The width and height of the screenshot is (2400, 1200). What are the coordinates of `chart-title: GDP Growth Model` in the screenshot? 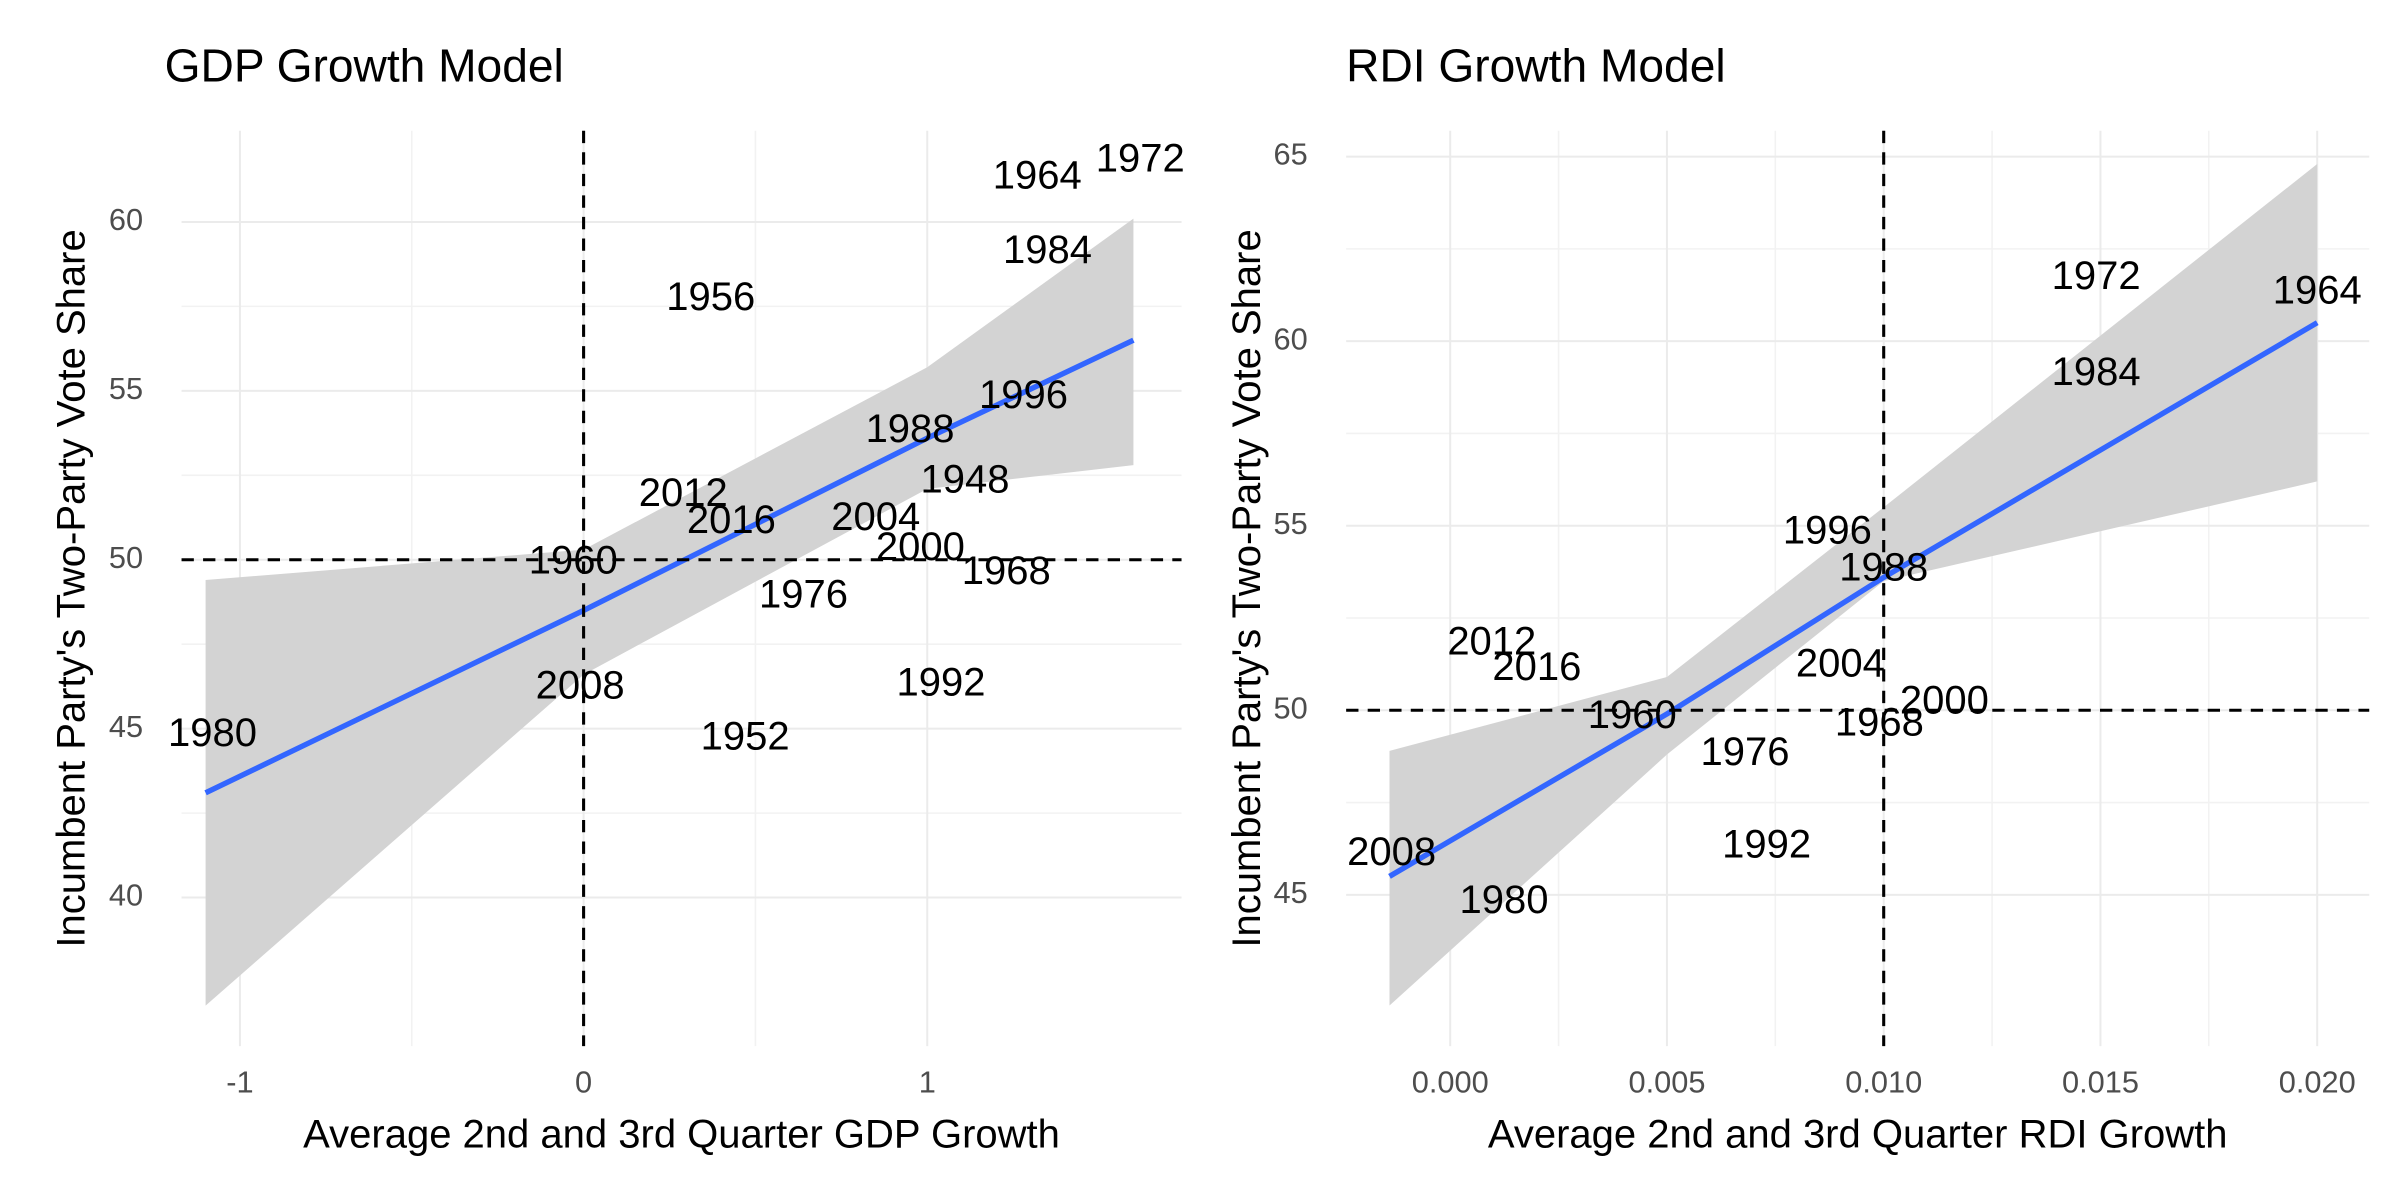 It's located at (364, 65).